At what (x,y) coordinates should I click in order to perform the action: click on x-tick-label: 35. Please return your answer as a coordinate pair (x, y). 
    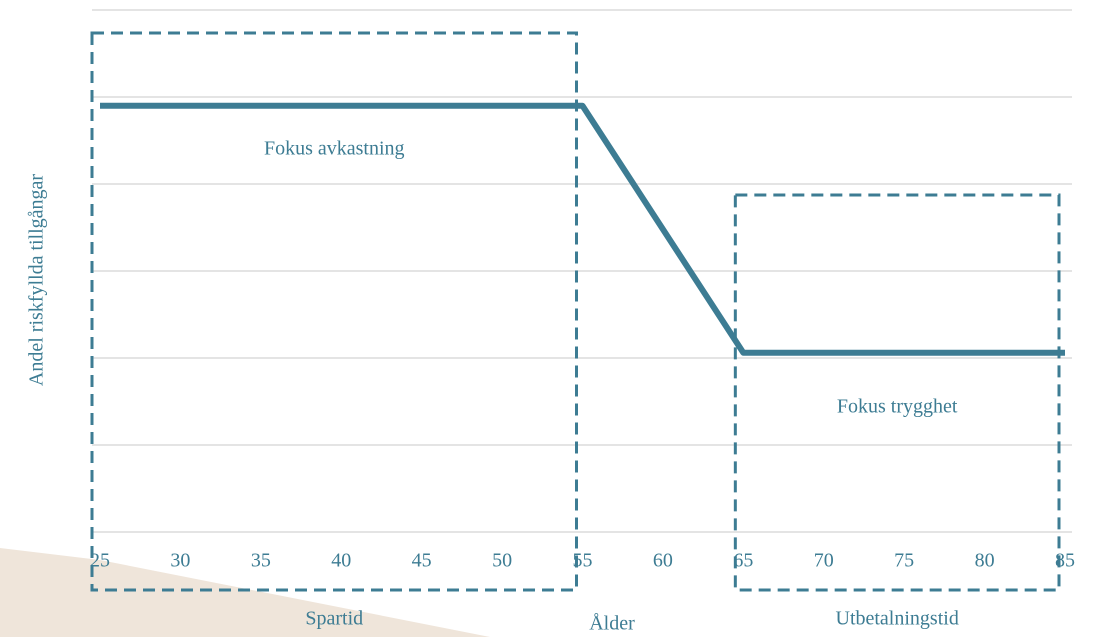
    Looking at the image, I should click on (261, 561).